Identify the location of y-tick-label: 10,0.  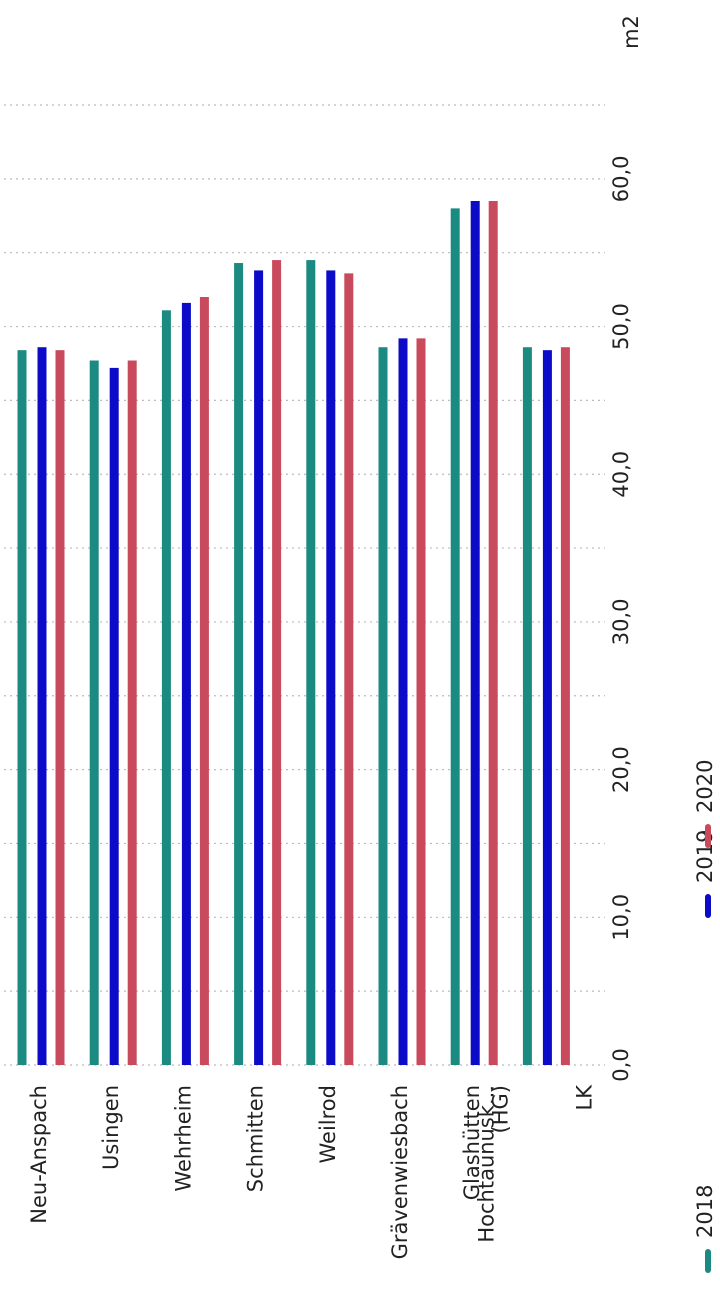
(621, 917).